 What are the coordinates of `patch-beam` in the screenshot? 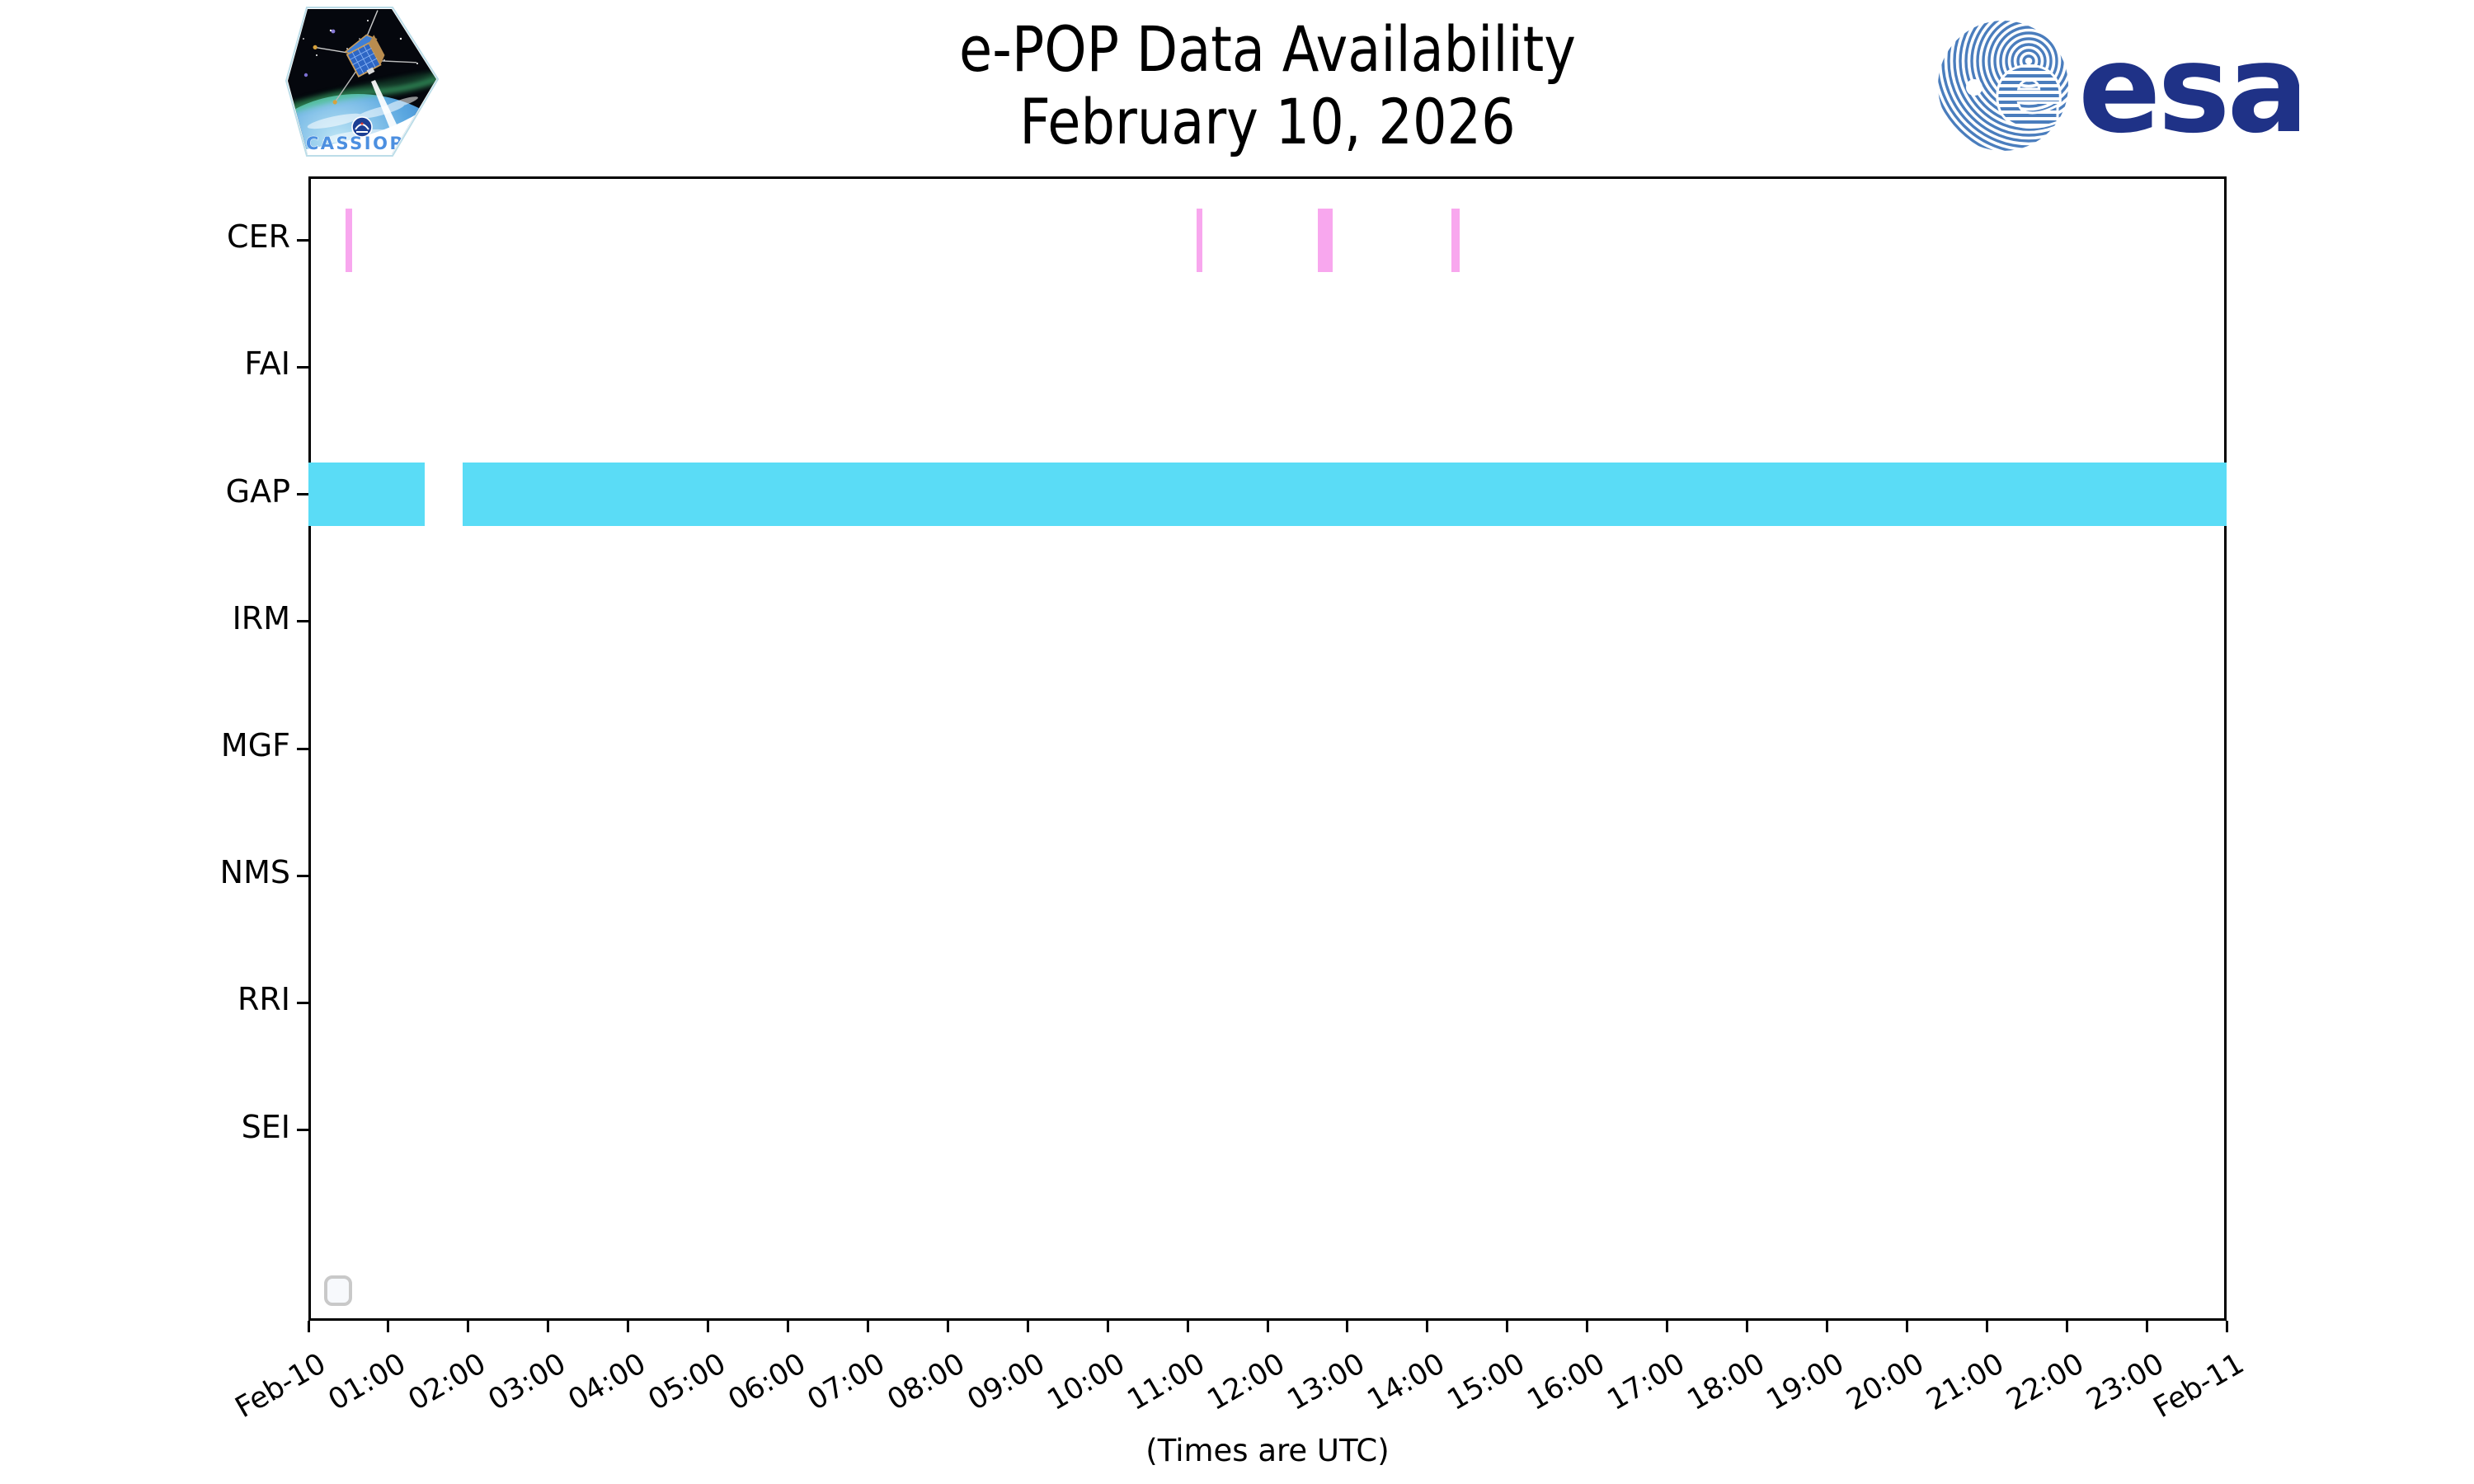 It's located at (385, 105).